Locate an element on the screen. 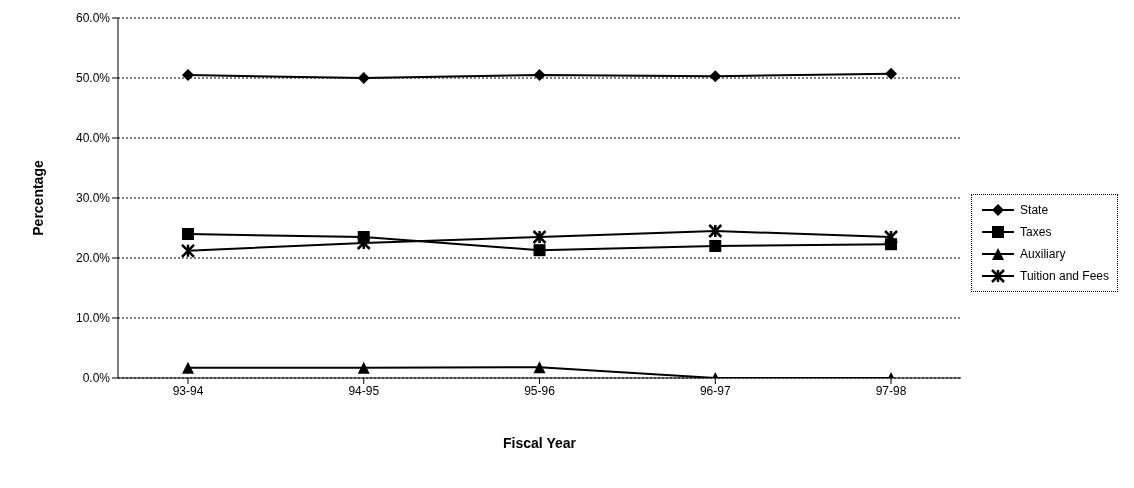  legend-label: Tuition and Fees is located at coordinates (1064, 276).